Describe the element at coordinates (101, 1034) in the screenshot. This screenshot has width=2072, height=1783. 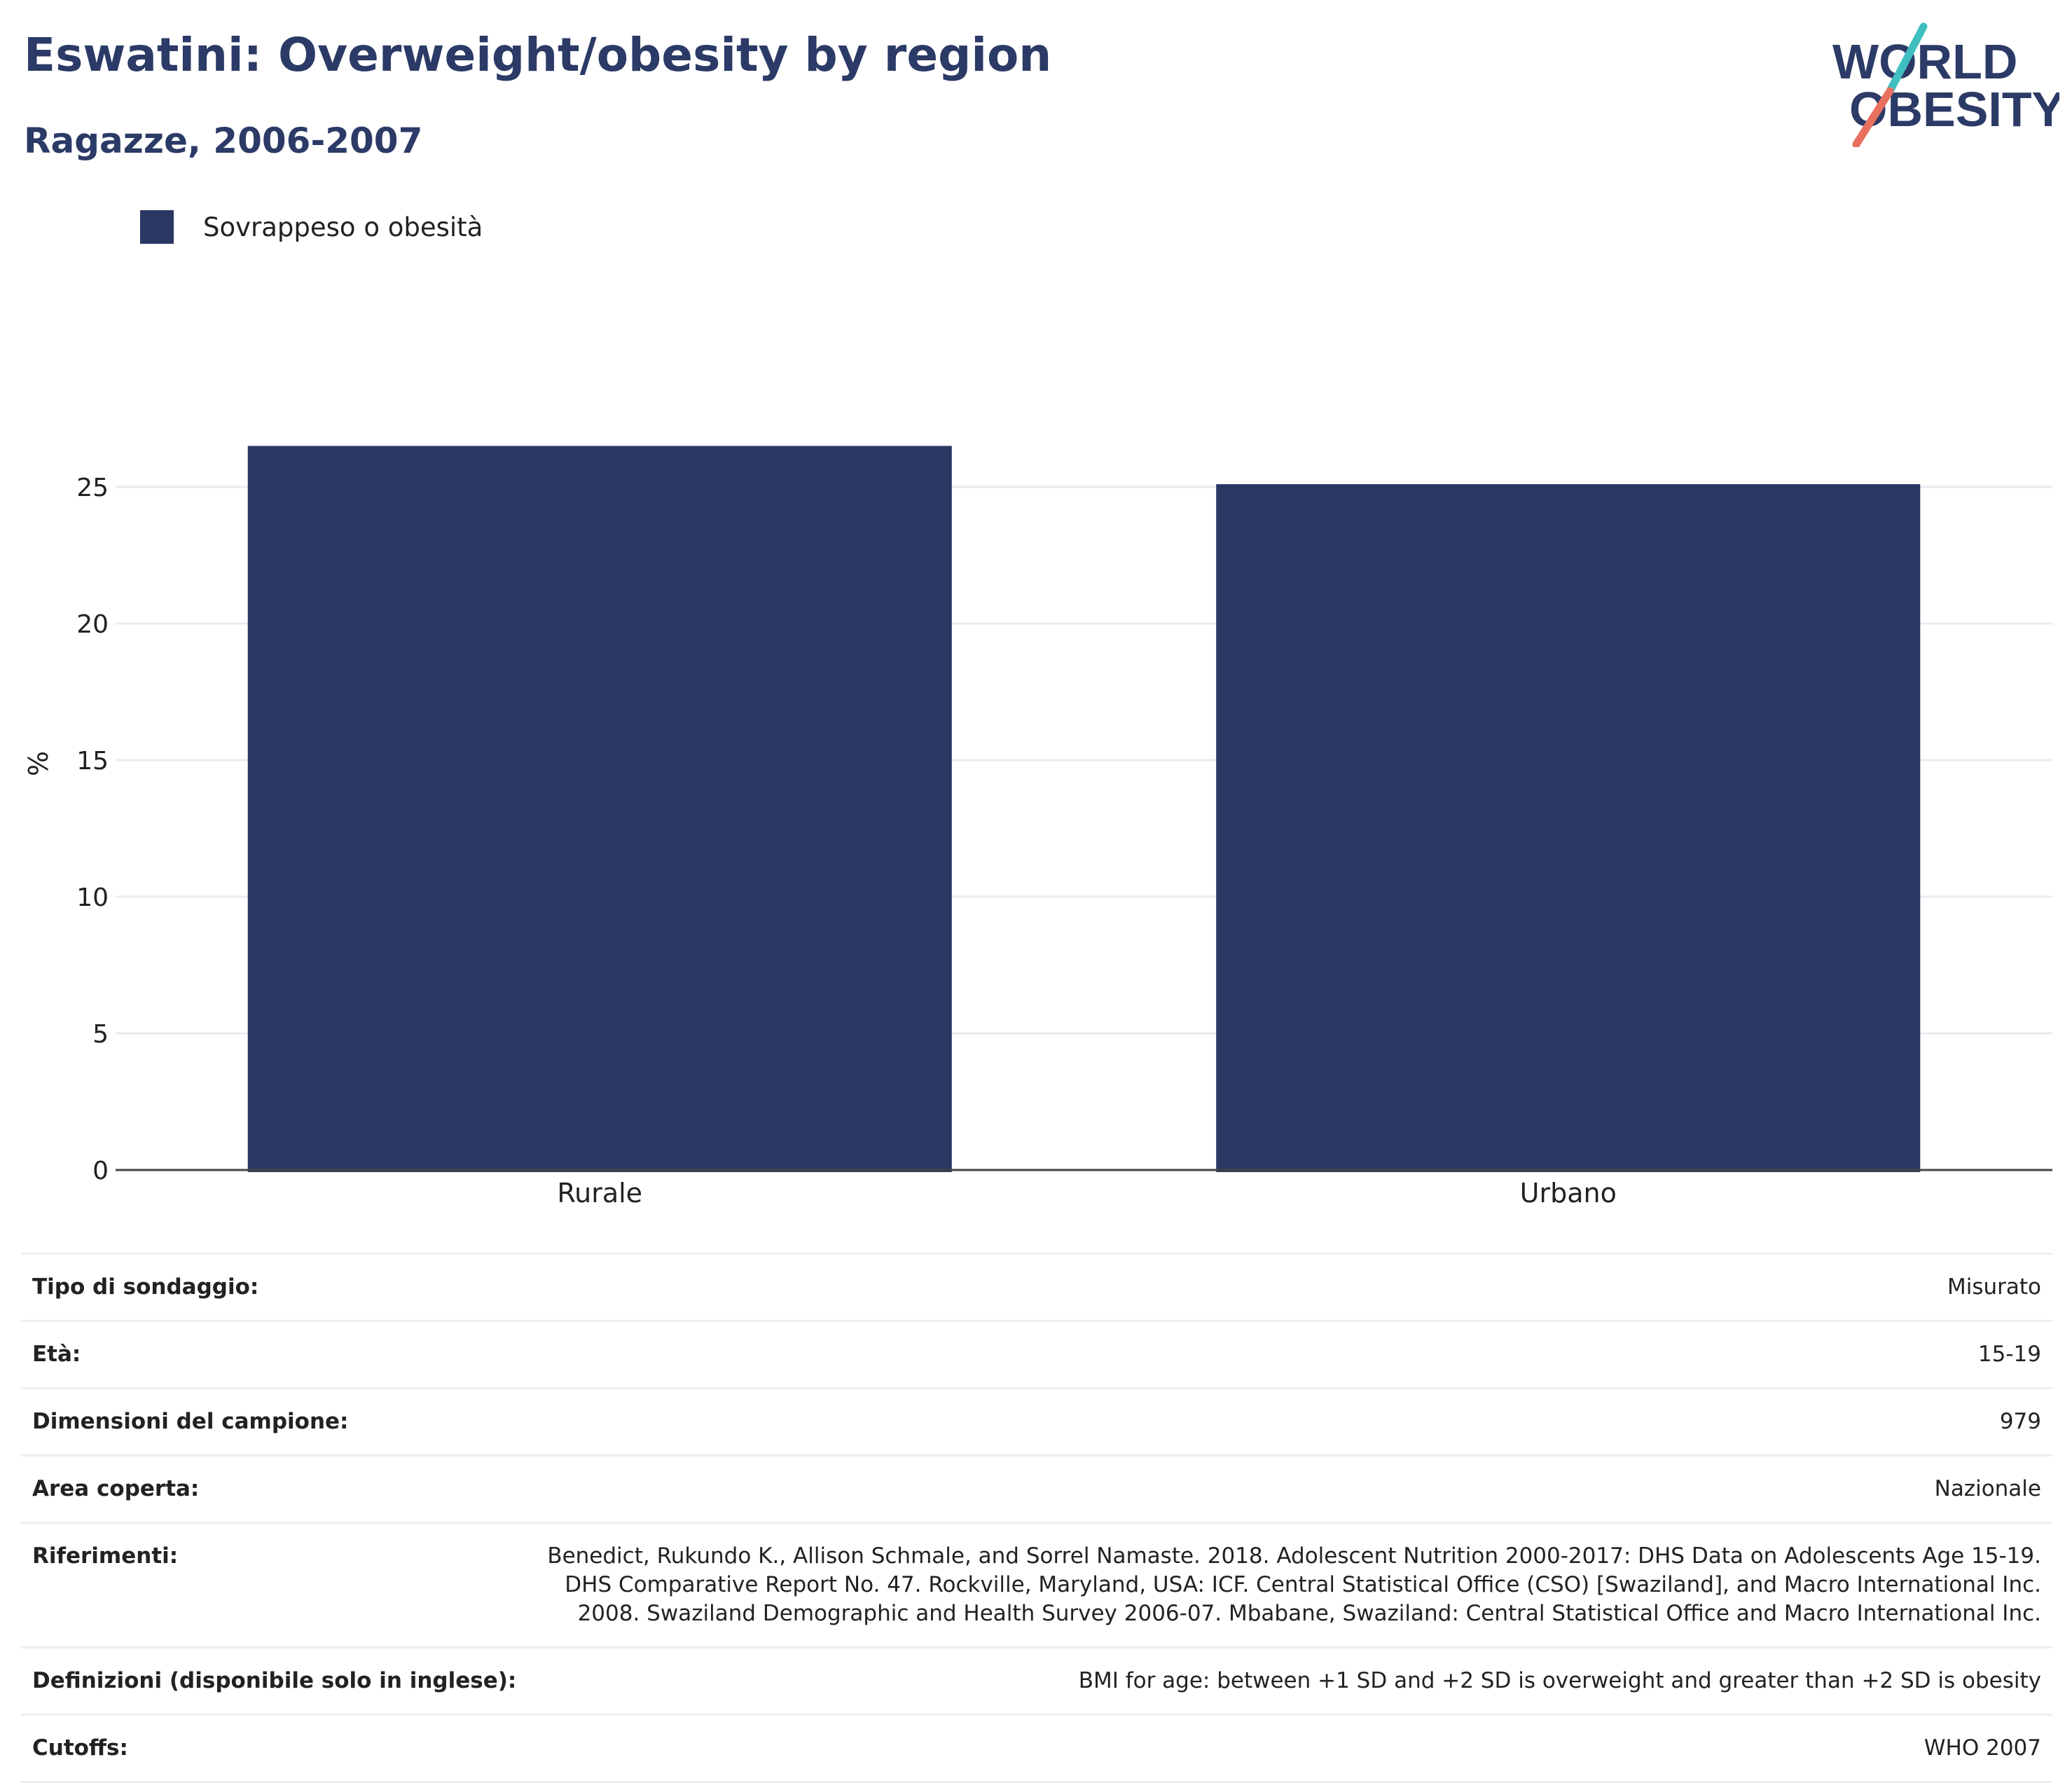
I see `y-tick-label: 5` at that location.